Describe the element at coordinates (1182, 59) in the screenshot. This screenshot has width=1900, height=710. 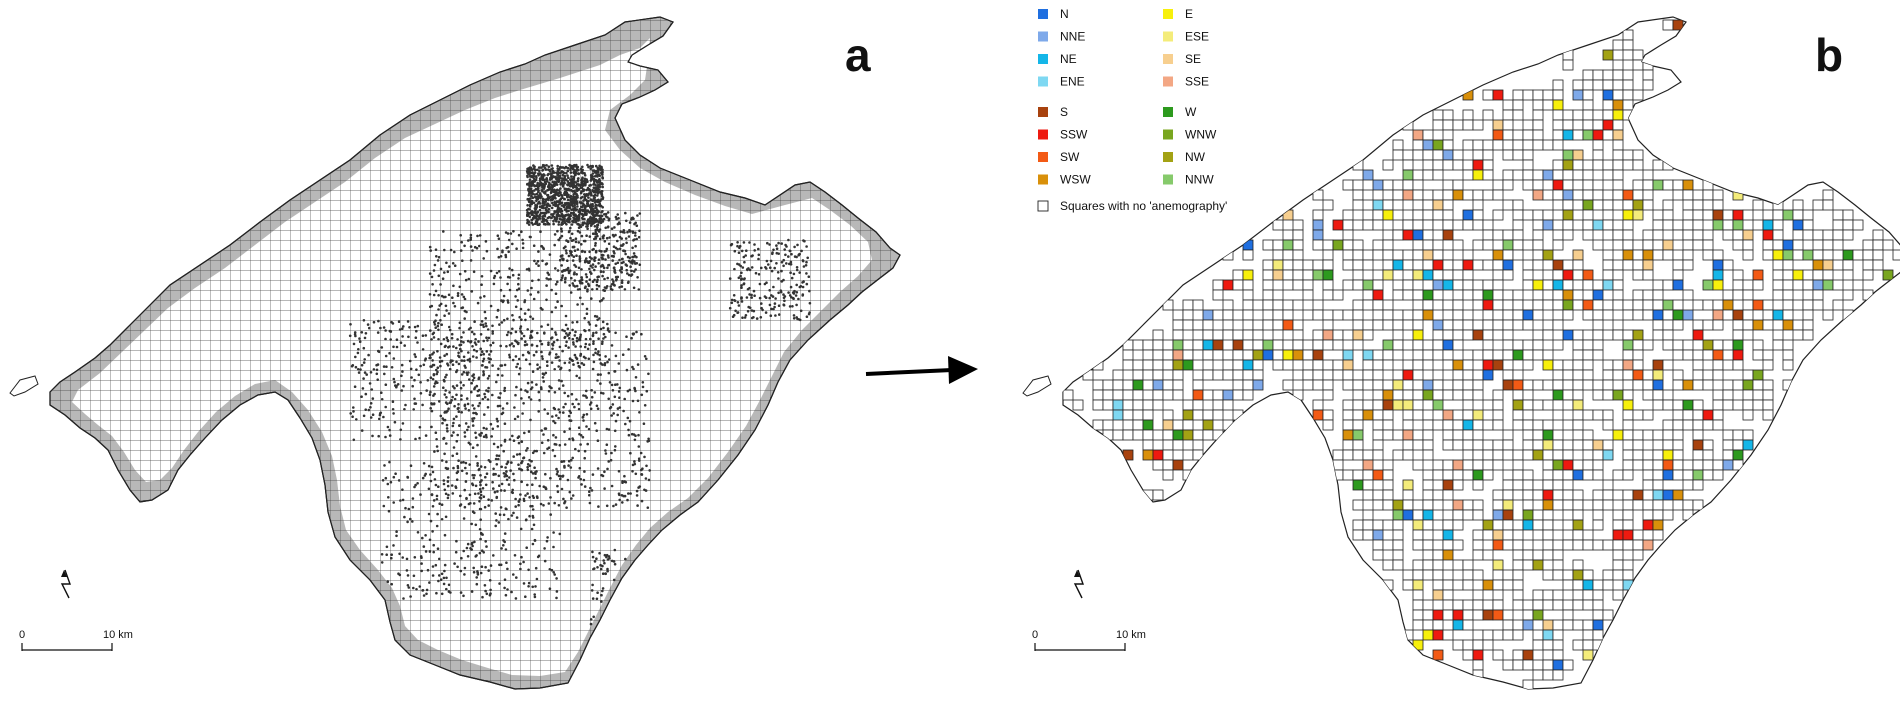
I see `legend-item-se: SE` at that location.